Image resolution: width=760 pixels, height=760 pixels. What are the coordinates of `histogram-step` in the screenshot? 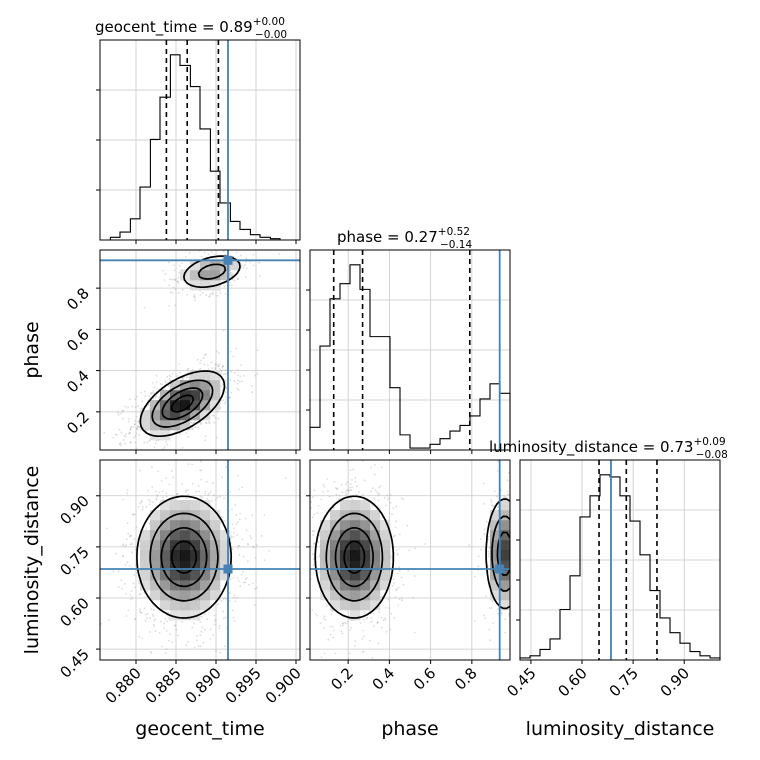 It's located at (200, 147).